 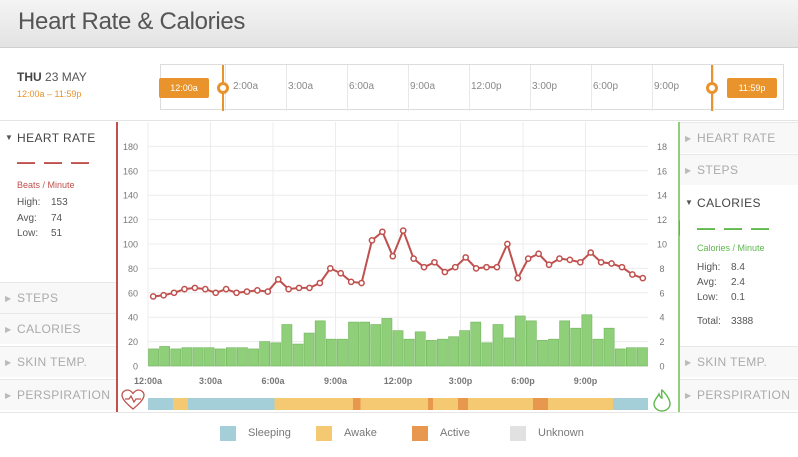 I want to click on stat-value: 51, so click(x=57, y=233).